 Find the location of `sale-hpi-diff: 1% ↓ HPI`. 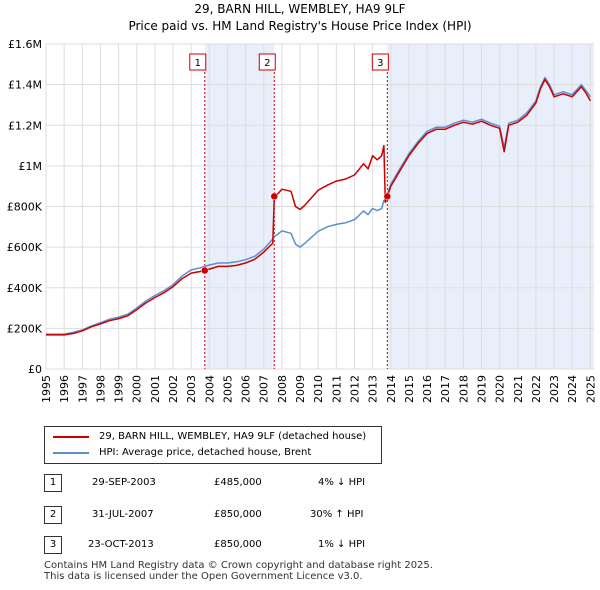

sale-hpi-diff: 1% ↓ HPI is located at coordinates (342, 544).